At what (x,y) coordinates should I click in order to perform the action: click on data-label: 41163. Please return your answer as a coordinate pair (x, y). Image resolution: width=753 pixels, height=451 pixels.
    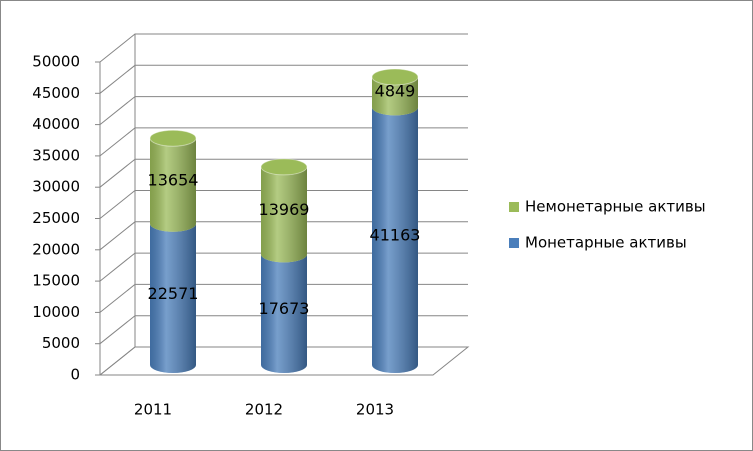
    Looking at the image, I should click on (395, 235).